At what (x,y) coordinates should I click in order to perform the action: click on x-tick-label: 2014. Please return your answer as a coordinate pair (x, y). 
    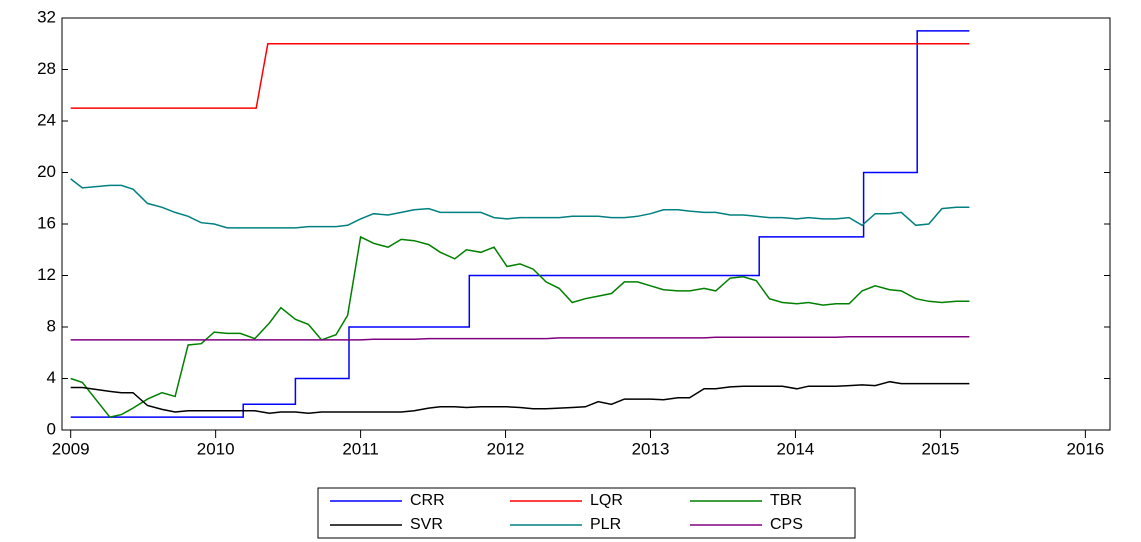
    Looking at the image, I should click on (796, 448).